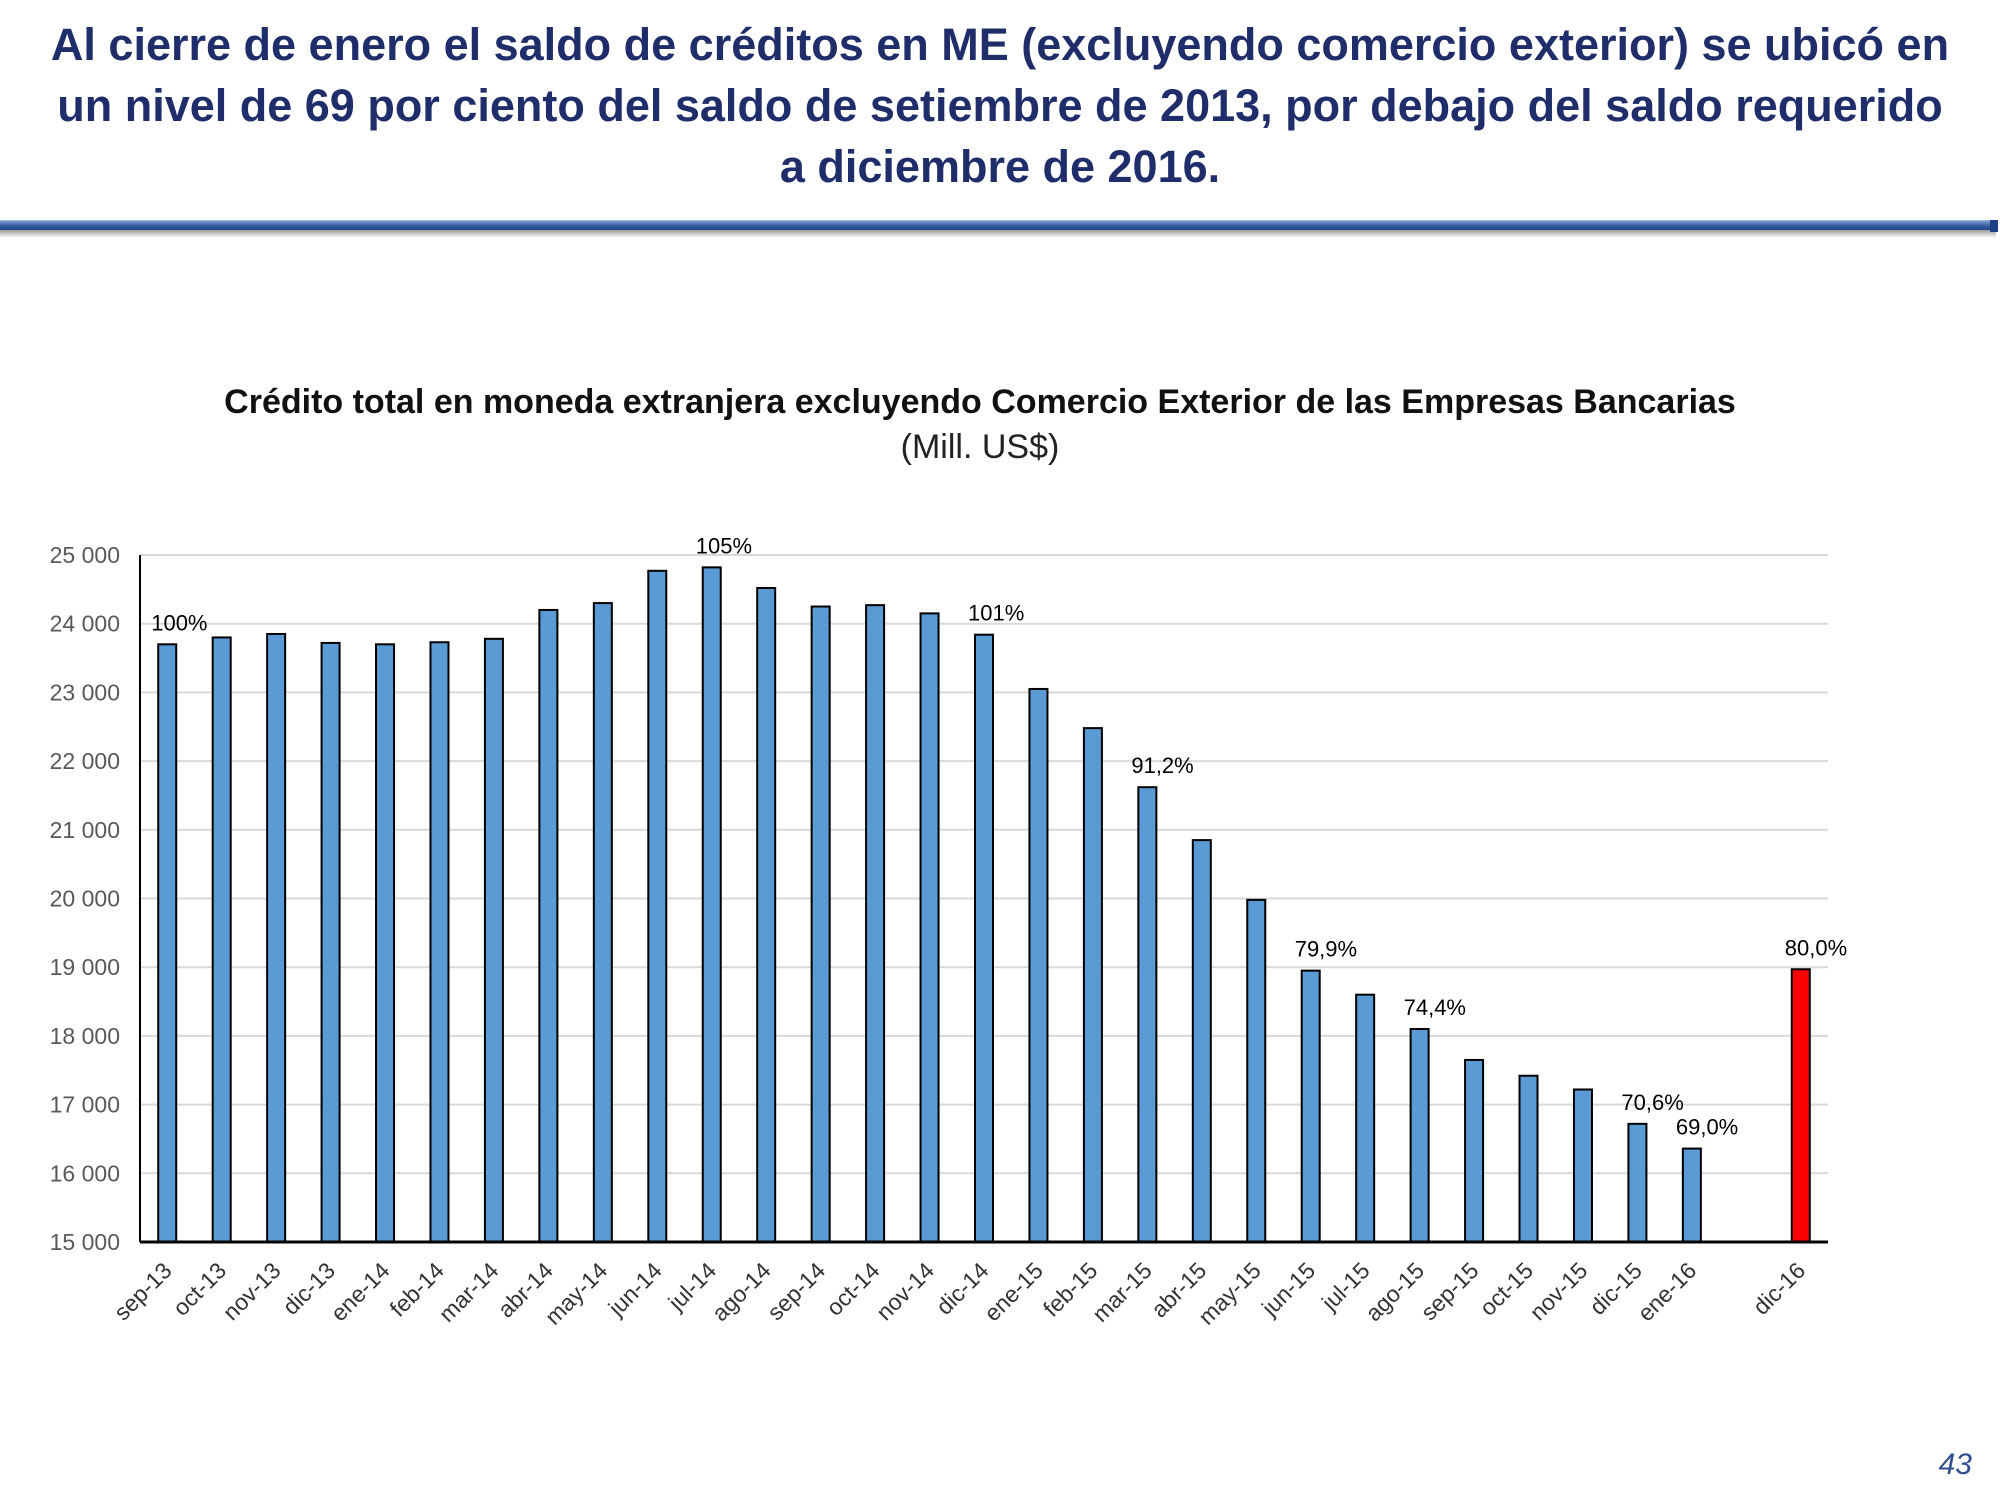 This screenshot has height=1500, width=2000. I want to click on x-tick-label: ago-15, so click(1394, 1291).